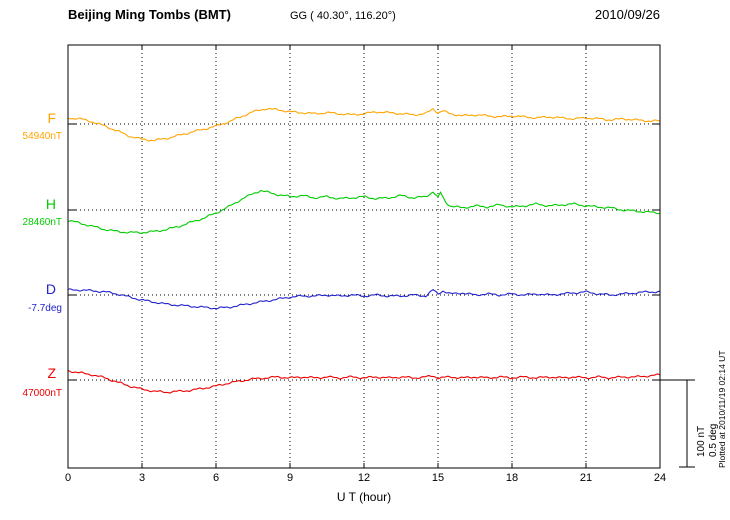 The width and height of the screenshot is (730, 520). What do you see at coordinates (660, 478) in the screenshot?
I see `x-tick-label: 24` at bounding box center [660, 478].